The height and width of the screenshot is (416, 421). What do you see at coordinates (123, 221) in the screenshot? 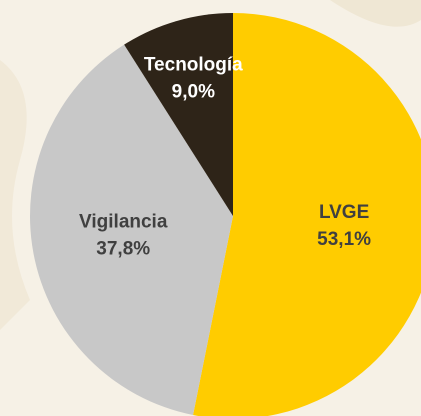
I see `slice-label: Vigilancia` at bounding box center [123, 221].